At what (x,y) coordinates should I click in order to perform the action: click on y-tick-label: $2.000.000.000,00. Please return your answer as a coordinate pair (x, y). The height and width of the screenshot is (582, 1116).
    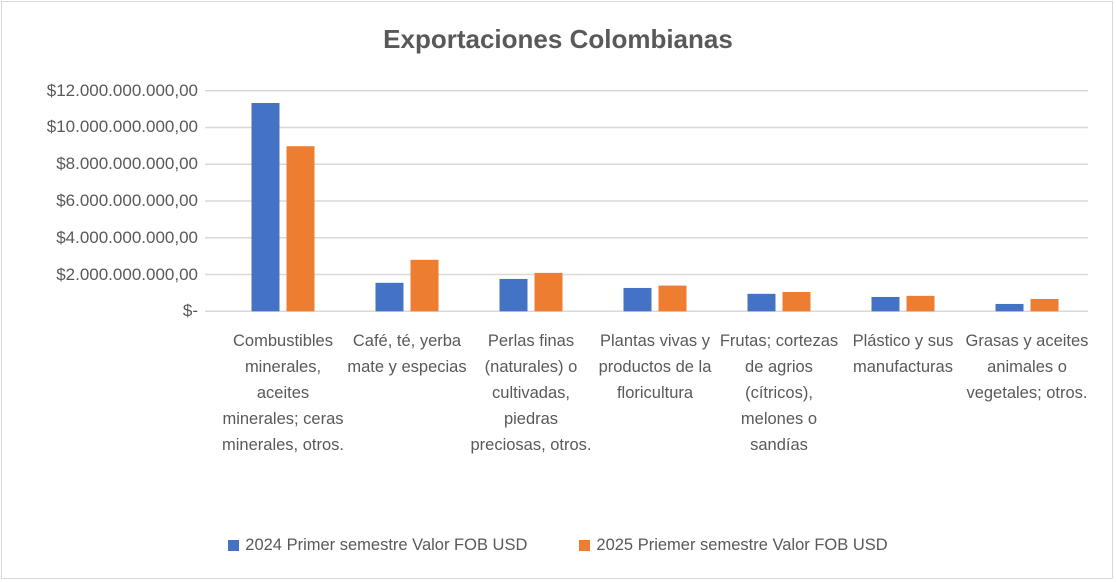
    Looking at the image, I should click on (127, 274).